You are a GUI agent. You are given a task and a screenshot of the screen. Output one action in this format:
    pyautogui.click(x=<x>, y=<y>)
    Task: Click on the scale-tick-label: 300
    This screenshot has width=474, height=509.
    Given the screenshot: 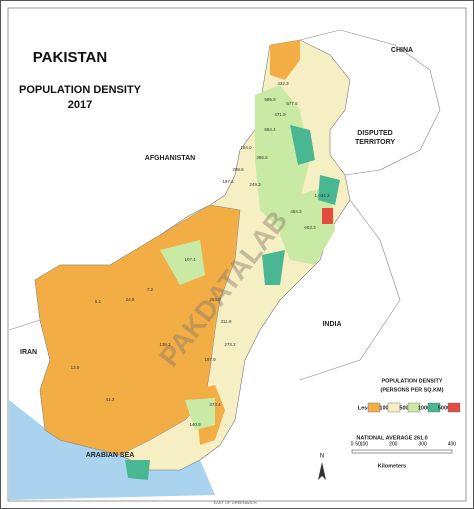 What is the action you would take?
    pyautogui.click(x=422, y=444)
    